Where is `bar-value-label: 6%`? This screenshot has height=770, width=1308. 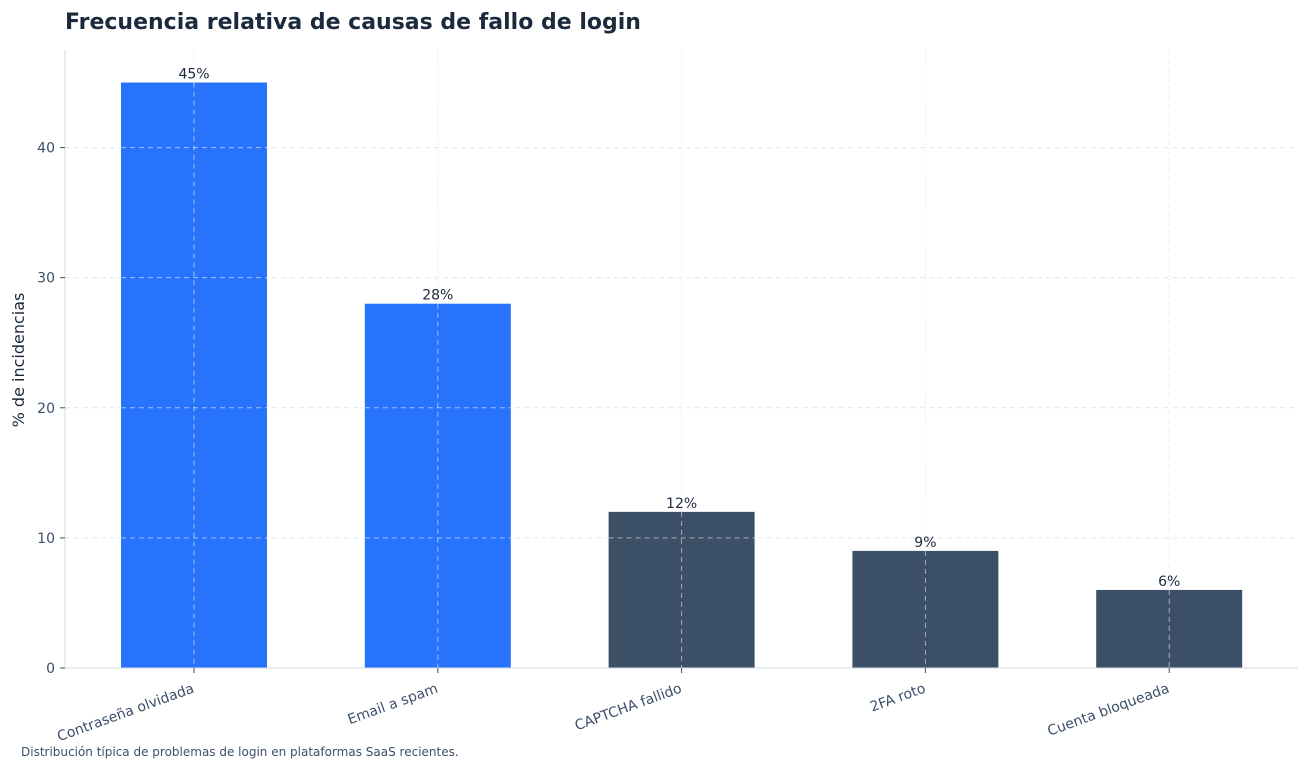 bar-value-label: 6% is located at coordinates (1169, 582).